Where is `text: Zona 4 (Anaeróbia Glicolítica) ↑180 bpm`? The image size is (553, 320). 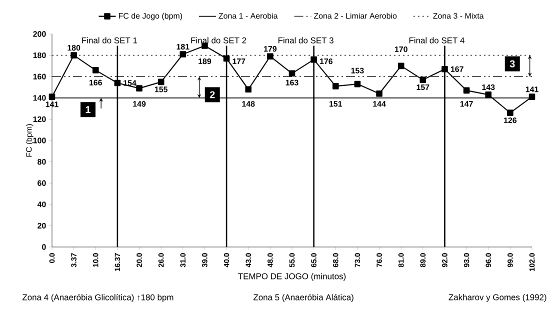 text: Zona 4 (Anaeróbia Glicolítica) ↑180 bpm is located at coordinates (98, 298).